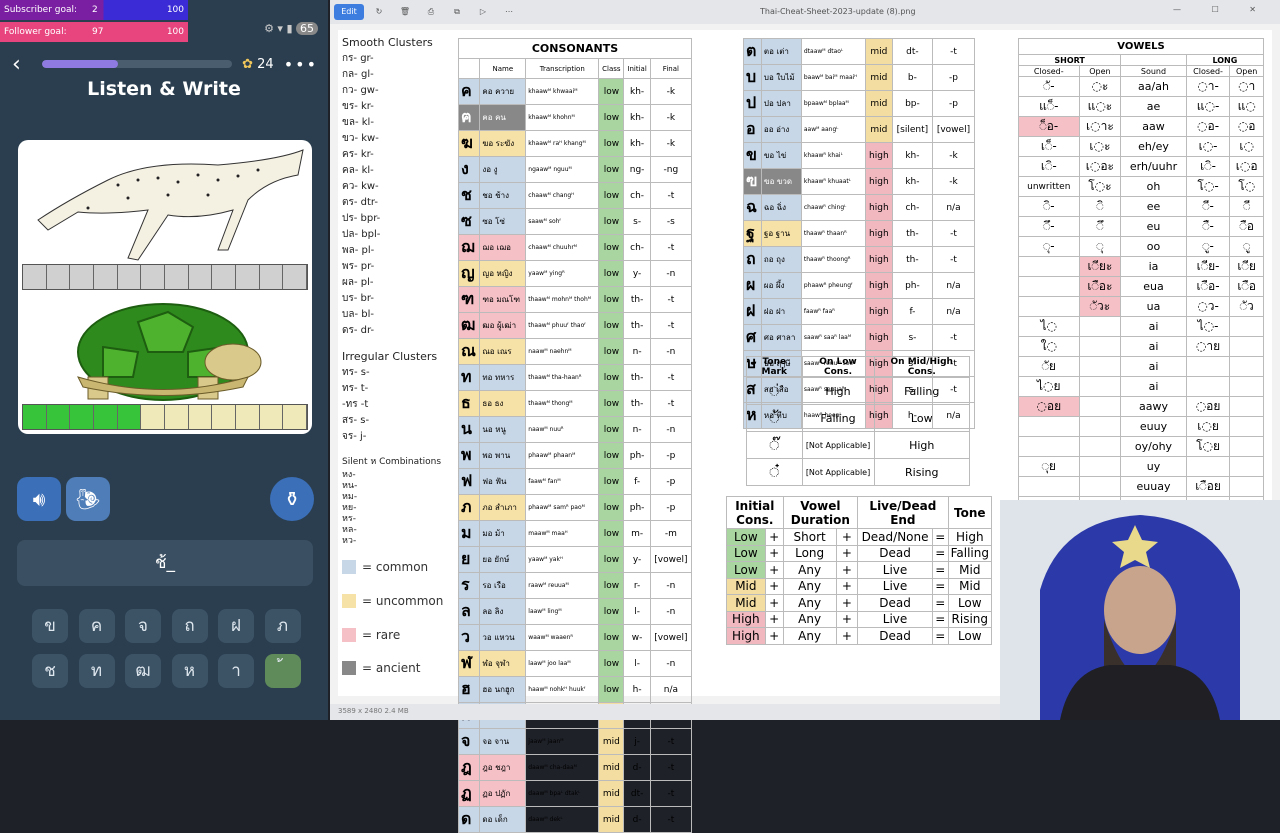 This screenshot has width=1280, height=833. Describe the element at coordinates (469, 377) in the screenshot. I see `consonant-letter: ท` at that location.